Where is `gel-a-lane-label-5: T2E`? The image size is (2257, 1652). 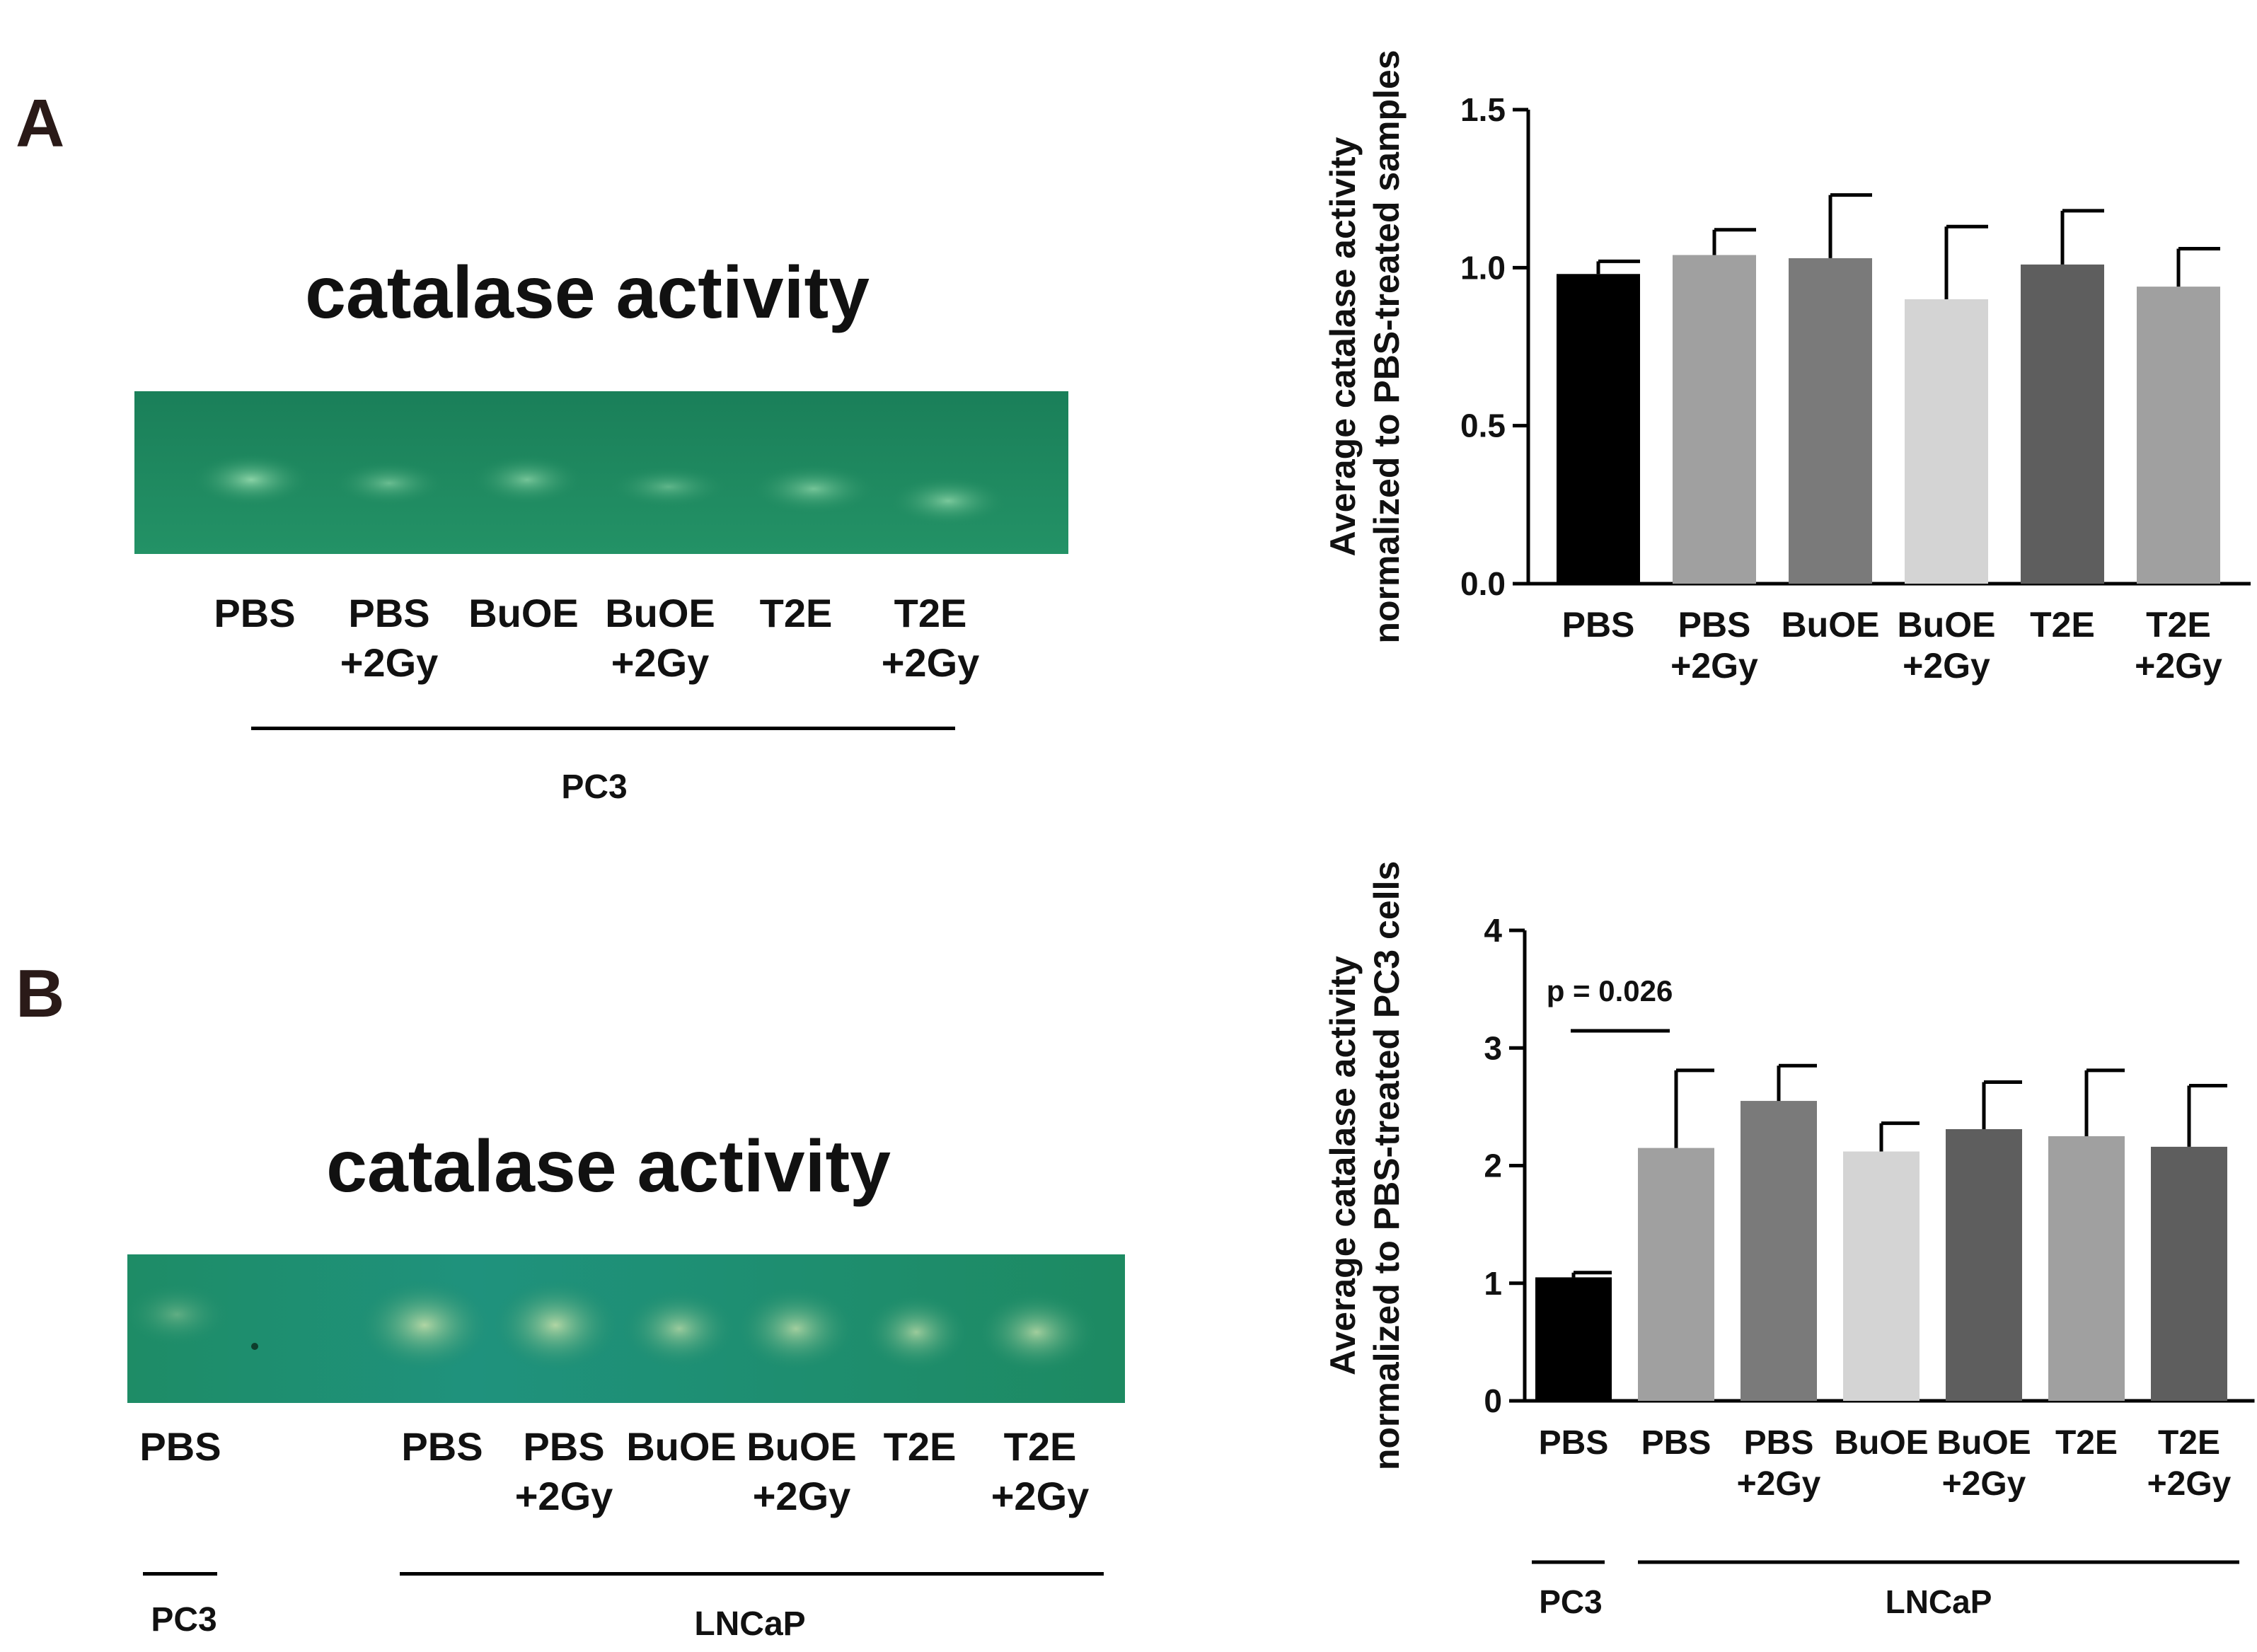
gel-a-lane-label-5: T2E is located at coordinates (796, 613).